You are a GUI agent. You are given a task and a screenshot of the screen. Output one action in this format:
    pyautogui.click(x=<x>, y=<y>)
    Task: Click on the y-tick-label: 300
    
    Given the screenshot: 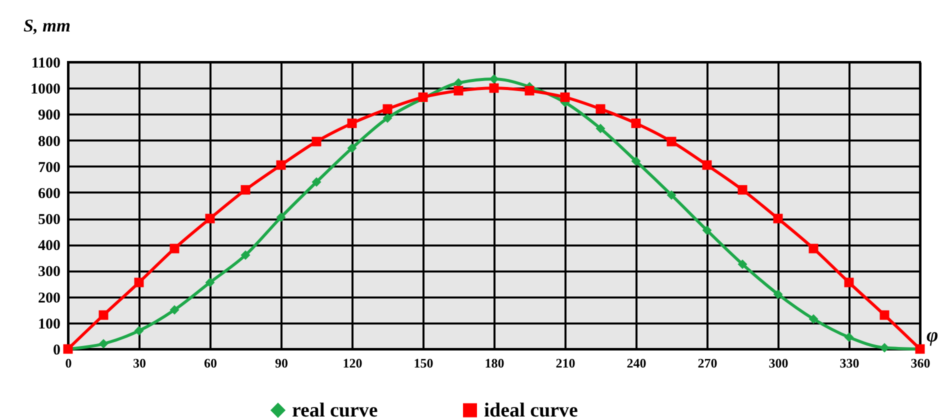 What is the action you would take?
    pyautogui.click(x=49, y=272)
    